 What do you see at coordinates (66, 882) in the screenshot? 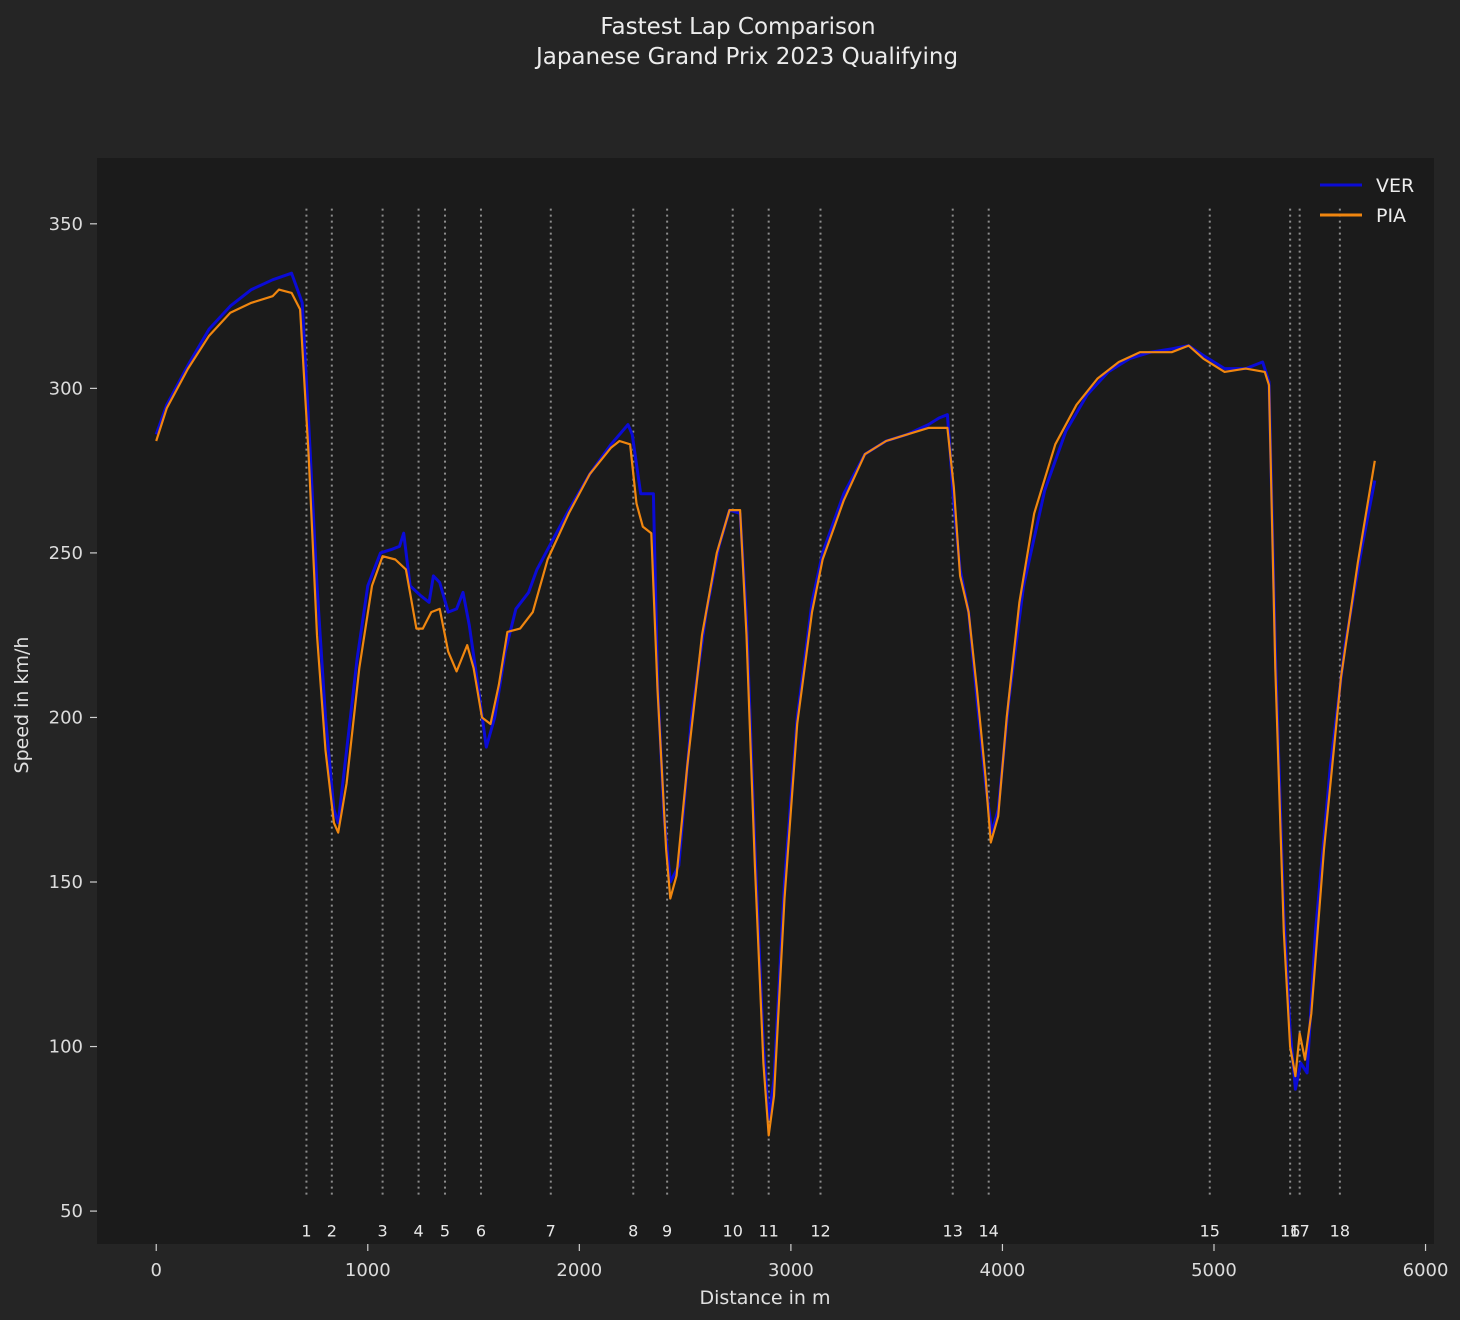
I see `y-tick-label: 150` at bounding box center [66, 882].